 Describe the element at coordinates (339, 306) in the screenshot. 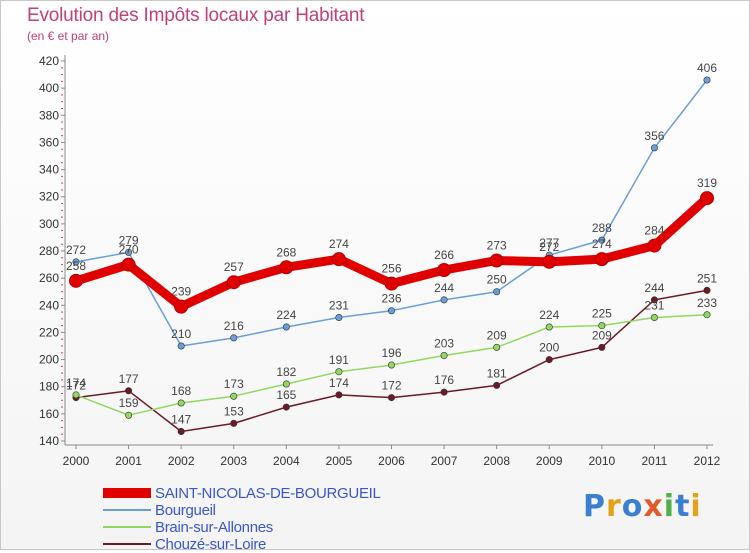

I see `data-label-bourgueil: 231` at that location.